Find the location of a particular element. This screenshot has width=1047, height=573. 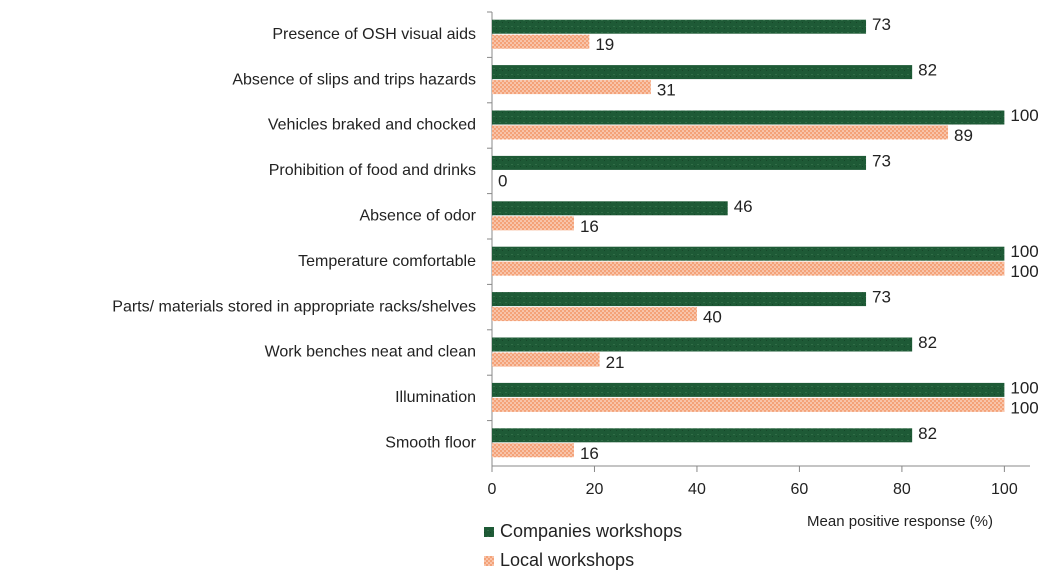

data-label: 0 is located at coordinates (502, 180).